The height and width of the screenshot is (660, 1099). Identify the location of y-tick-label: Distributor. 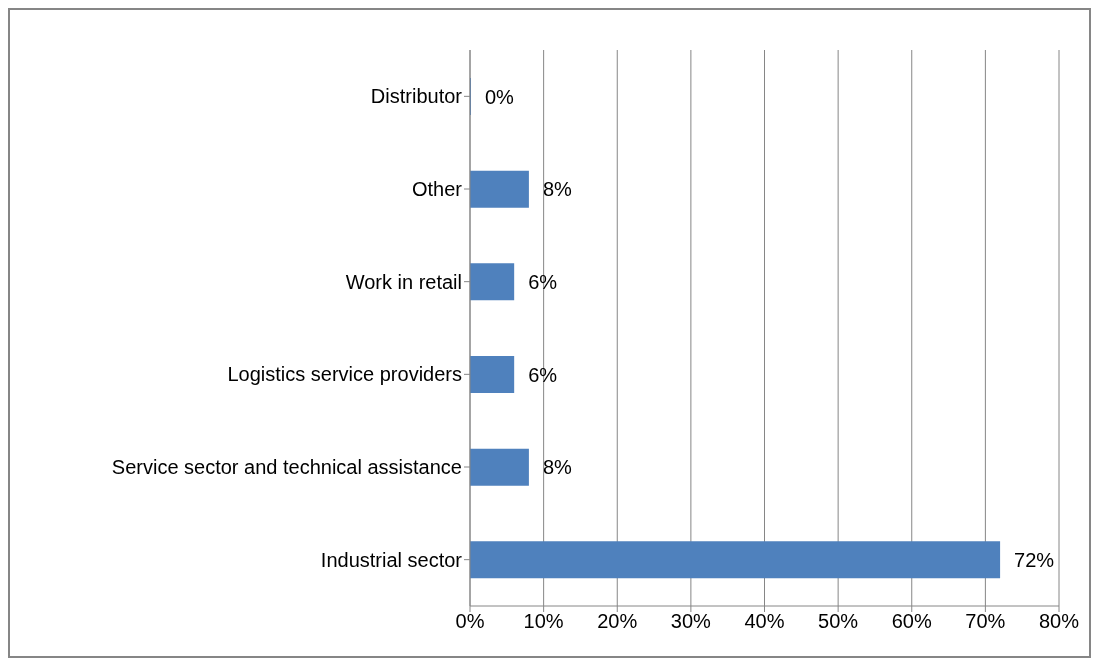
(416, 96).